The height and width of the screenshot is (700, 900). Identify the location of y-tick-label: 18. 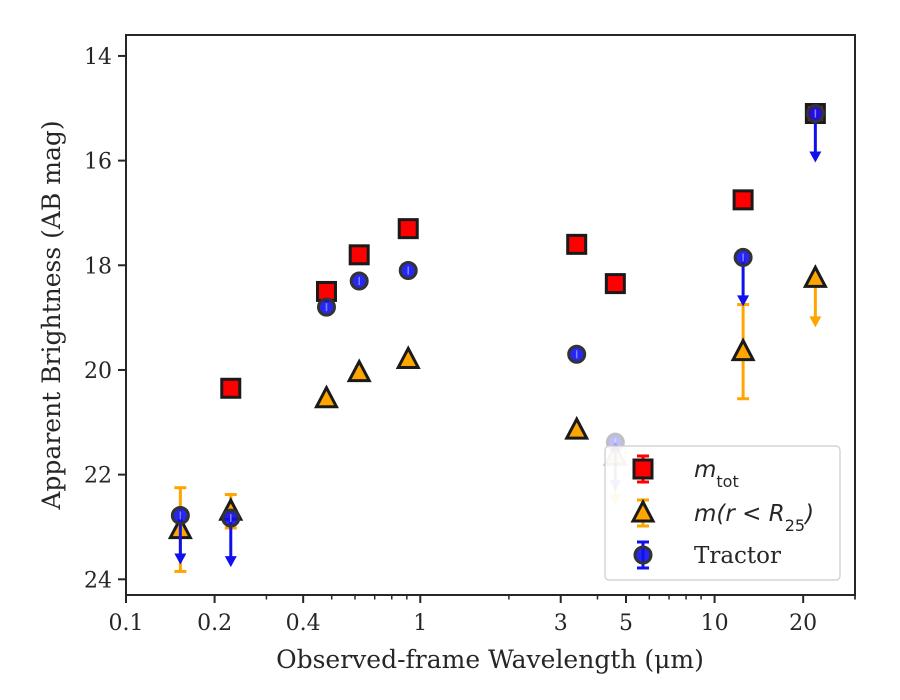
(98, 266).